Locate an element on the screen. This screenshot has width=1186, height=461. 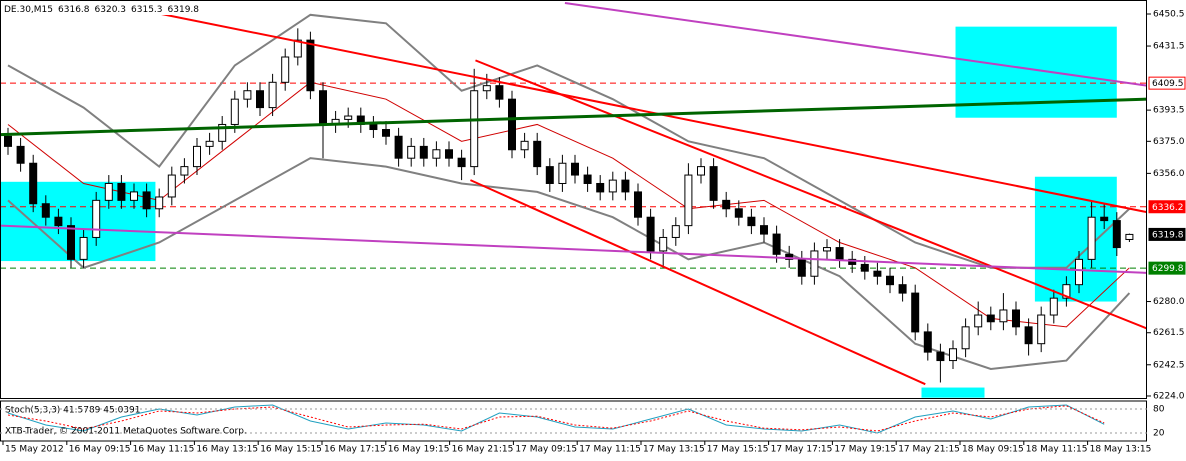
symbol: DE.30,M15 is located at coordinates (28, 10).